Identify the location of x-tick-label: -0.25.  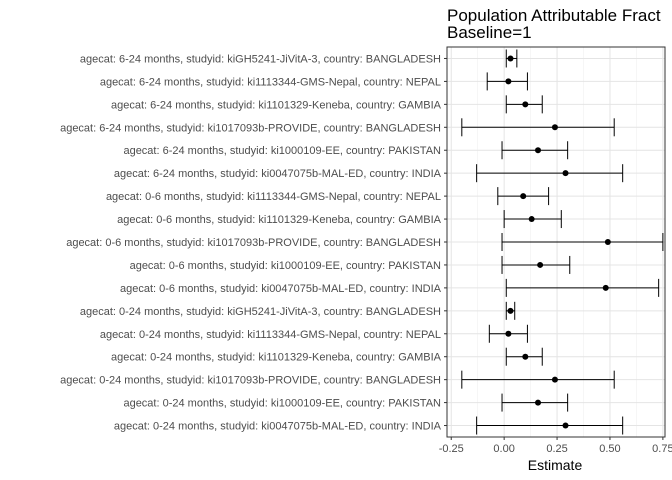
(451, 449).